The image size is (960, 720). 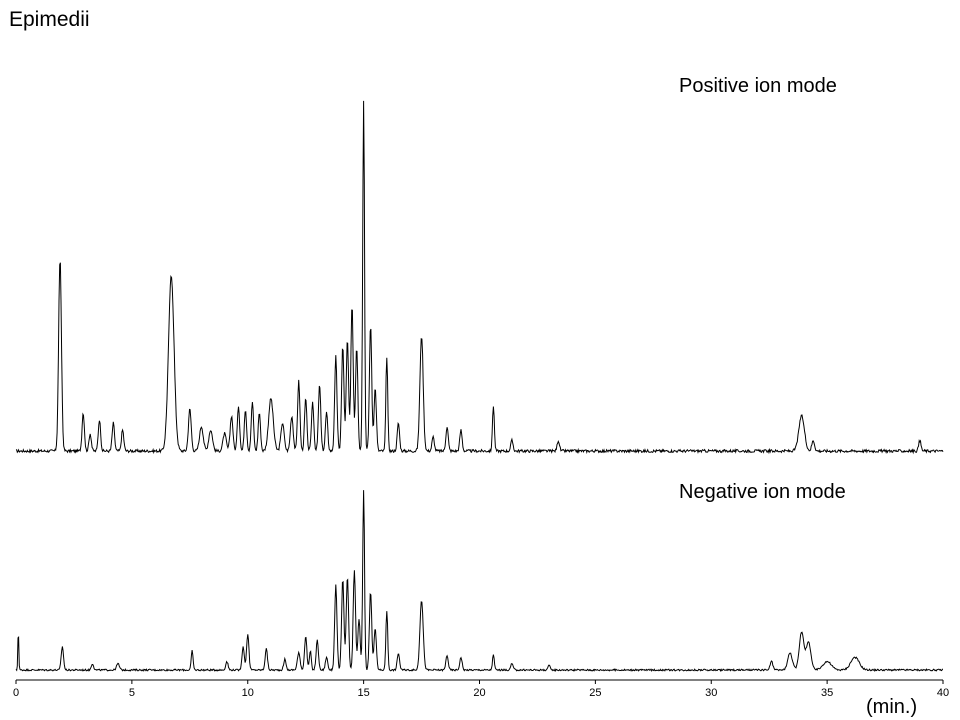 What do you see at coordinates (364, 693) in the screenshot?
I see `x-tick-label-15: 15` at bounding box center [364, 693].